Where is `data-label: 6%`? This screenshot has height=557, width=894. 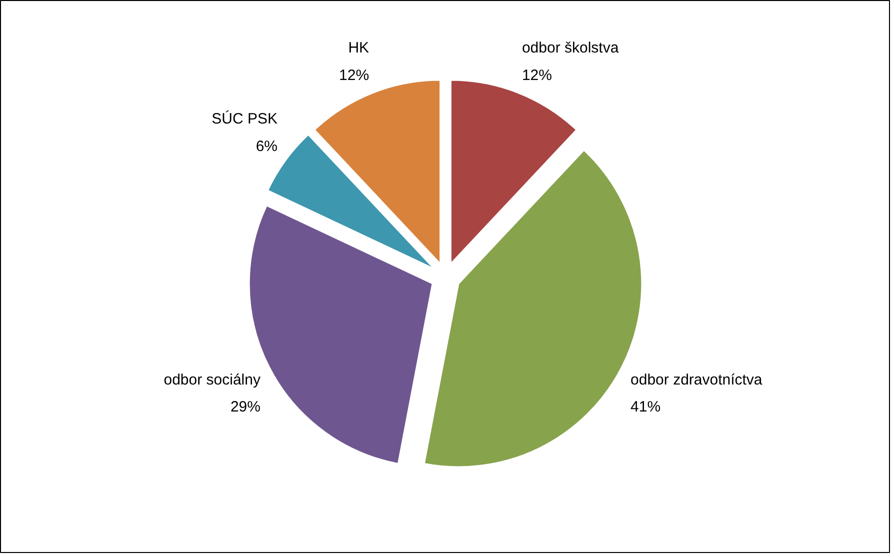
data-label: 6% is located at coordinates (267, 146).